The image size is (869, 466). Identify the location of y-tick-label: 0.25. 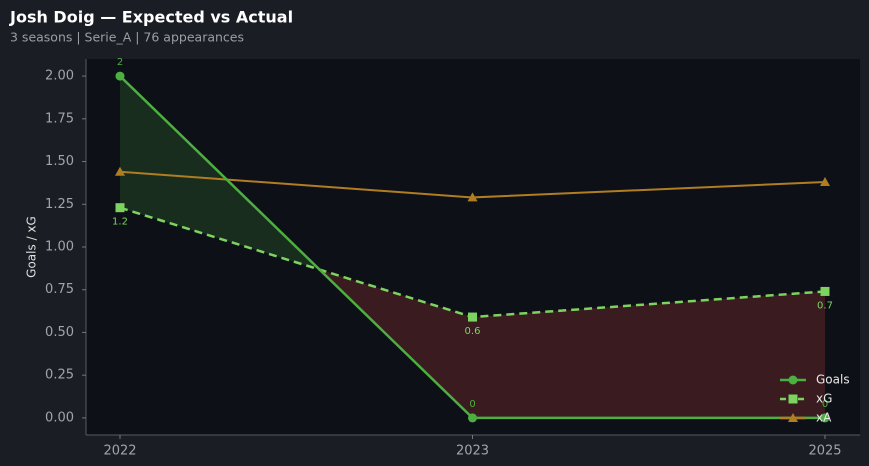
(59, 375).